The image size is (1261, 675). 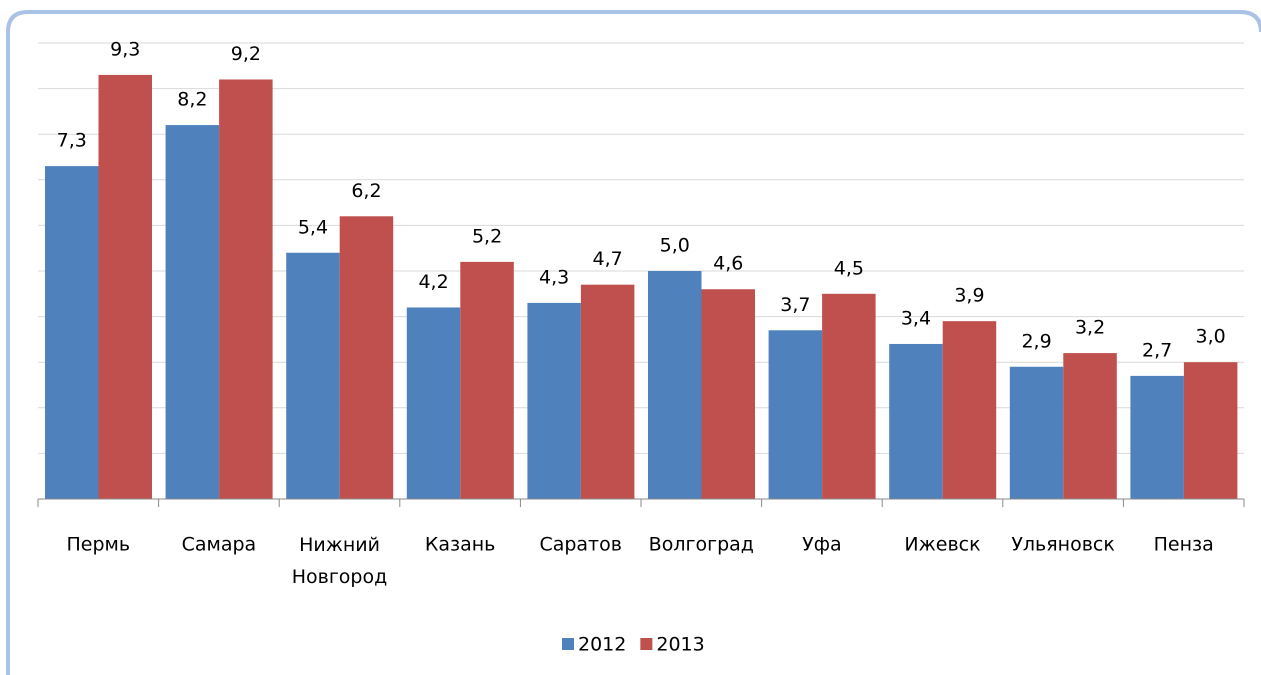 What do you see at coordinates (192, 100) in the screenshot?
I see `value-label: 8,2` at bounding box center [192, 100].